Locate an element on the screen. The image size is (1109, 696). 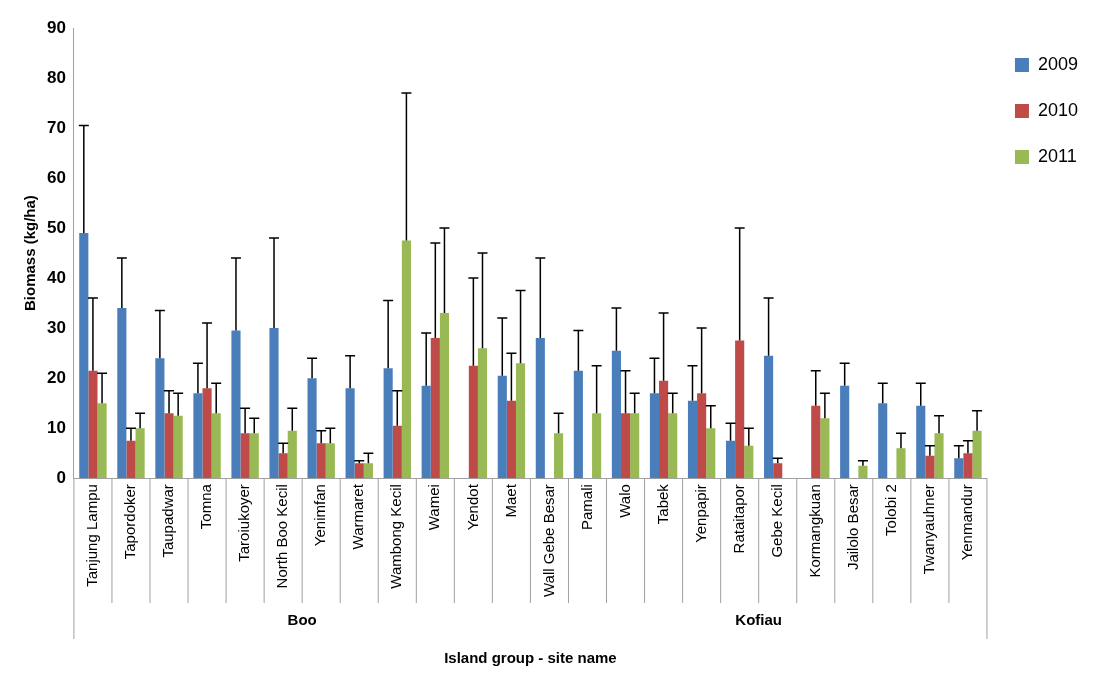
x-tick-label: Warmaret is located at coordinates (358, 516).